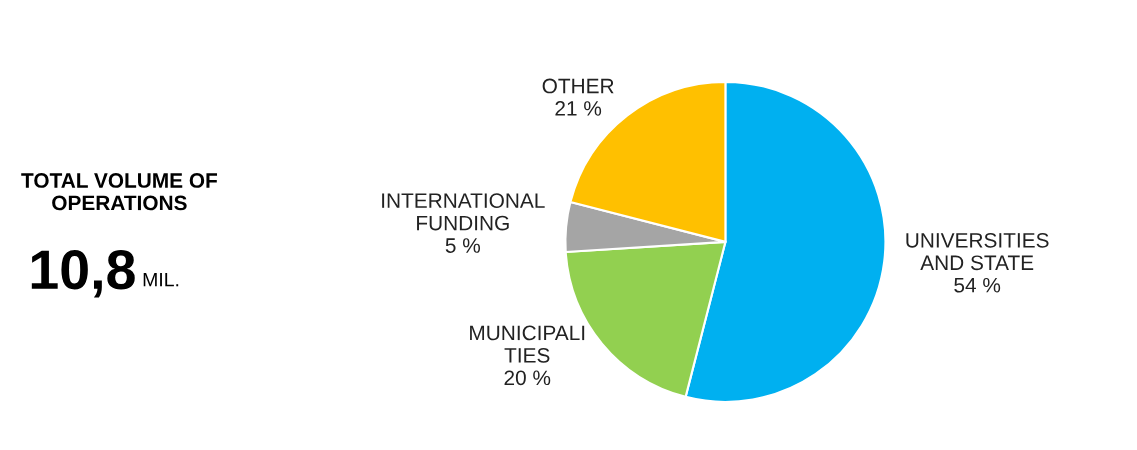  I want to click on slice-label: OTHER, so click(578, 86).